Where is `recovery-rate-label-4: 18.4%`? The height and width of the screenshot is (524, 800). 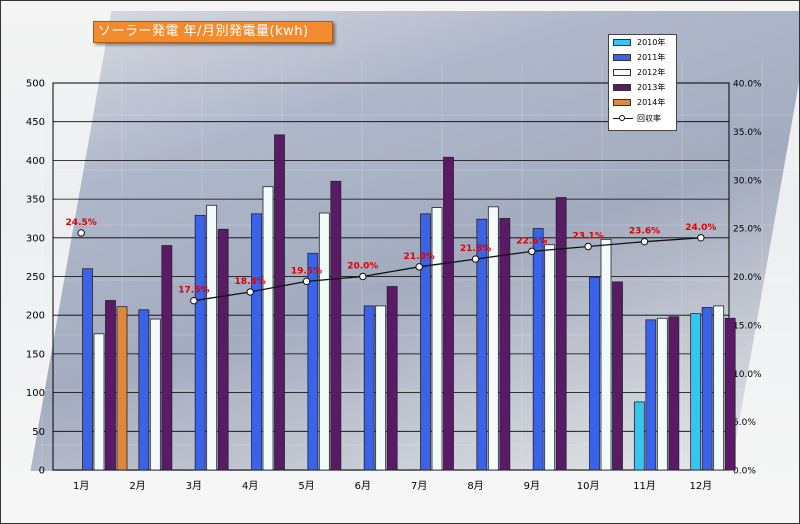 recovery-rate-label-4: 18.4% is located at coordinates (250, 282).